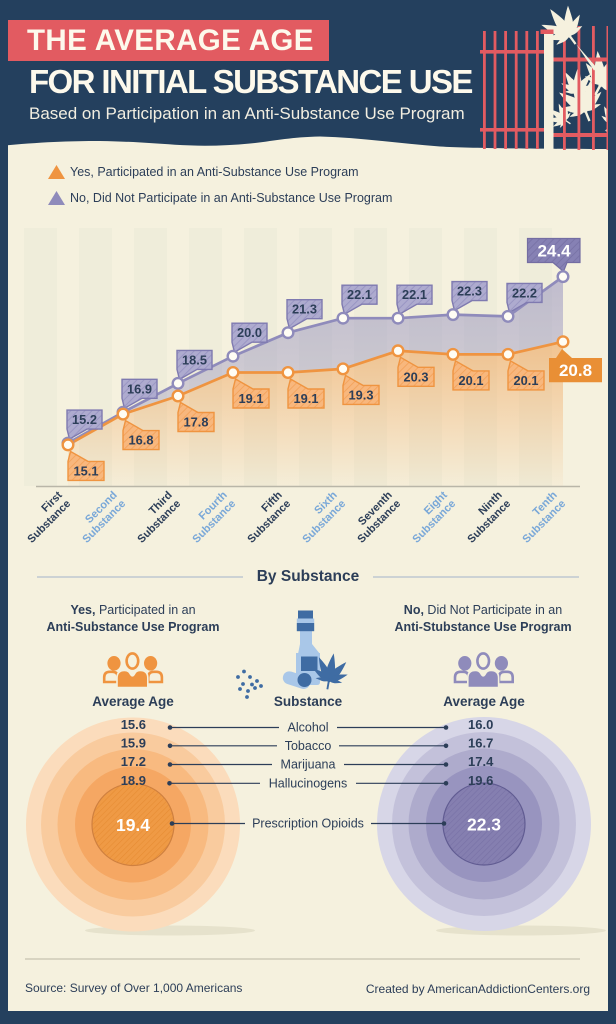  Describe the element at coordinates (308, 783) in the screenshot. I see `svg-text: Hallucinogens` at that location.